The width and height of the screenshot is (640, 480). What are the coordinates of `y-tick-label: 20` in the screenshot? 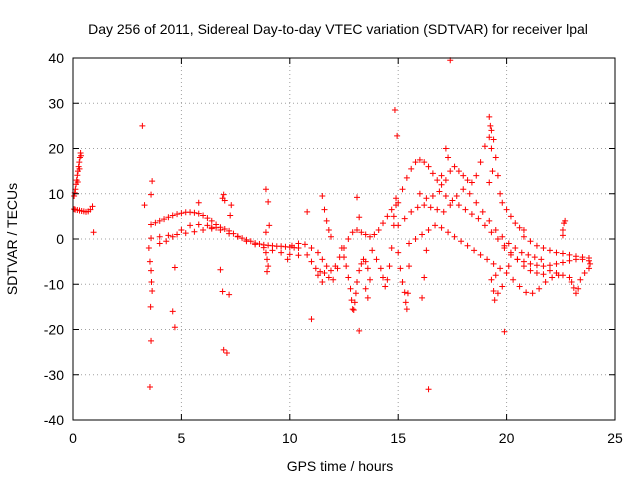 It's located at (56, 149).